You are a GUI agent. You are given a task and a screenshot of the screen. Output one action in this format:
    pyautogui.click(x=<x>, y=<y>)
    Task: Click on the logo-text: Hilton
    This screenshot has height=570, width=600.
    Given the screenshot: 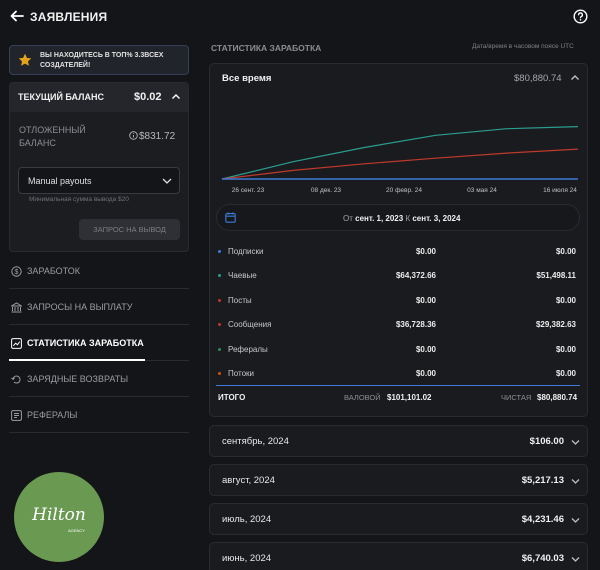 What is the action you would take?
    pyautogui.click(x=59, y=515)
    